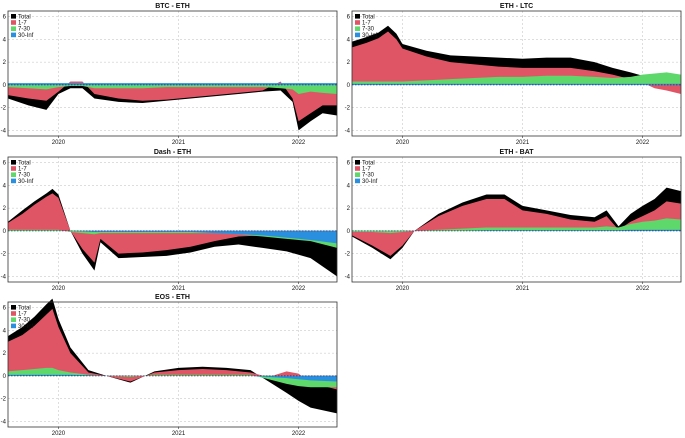 The height and width of the screenshot is (438, 685). I want to click on series-area-total, so click(172, 356).